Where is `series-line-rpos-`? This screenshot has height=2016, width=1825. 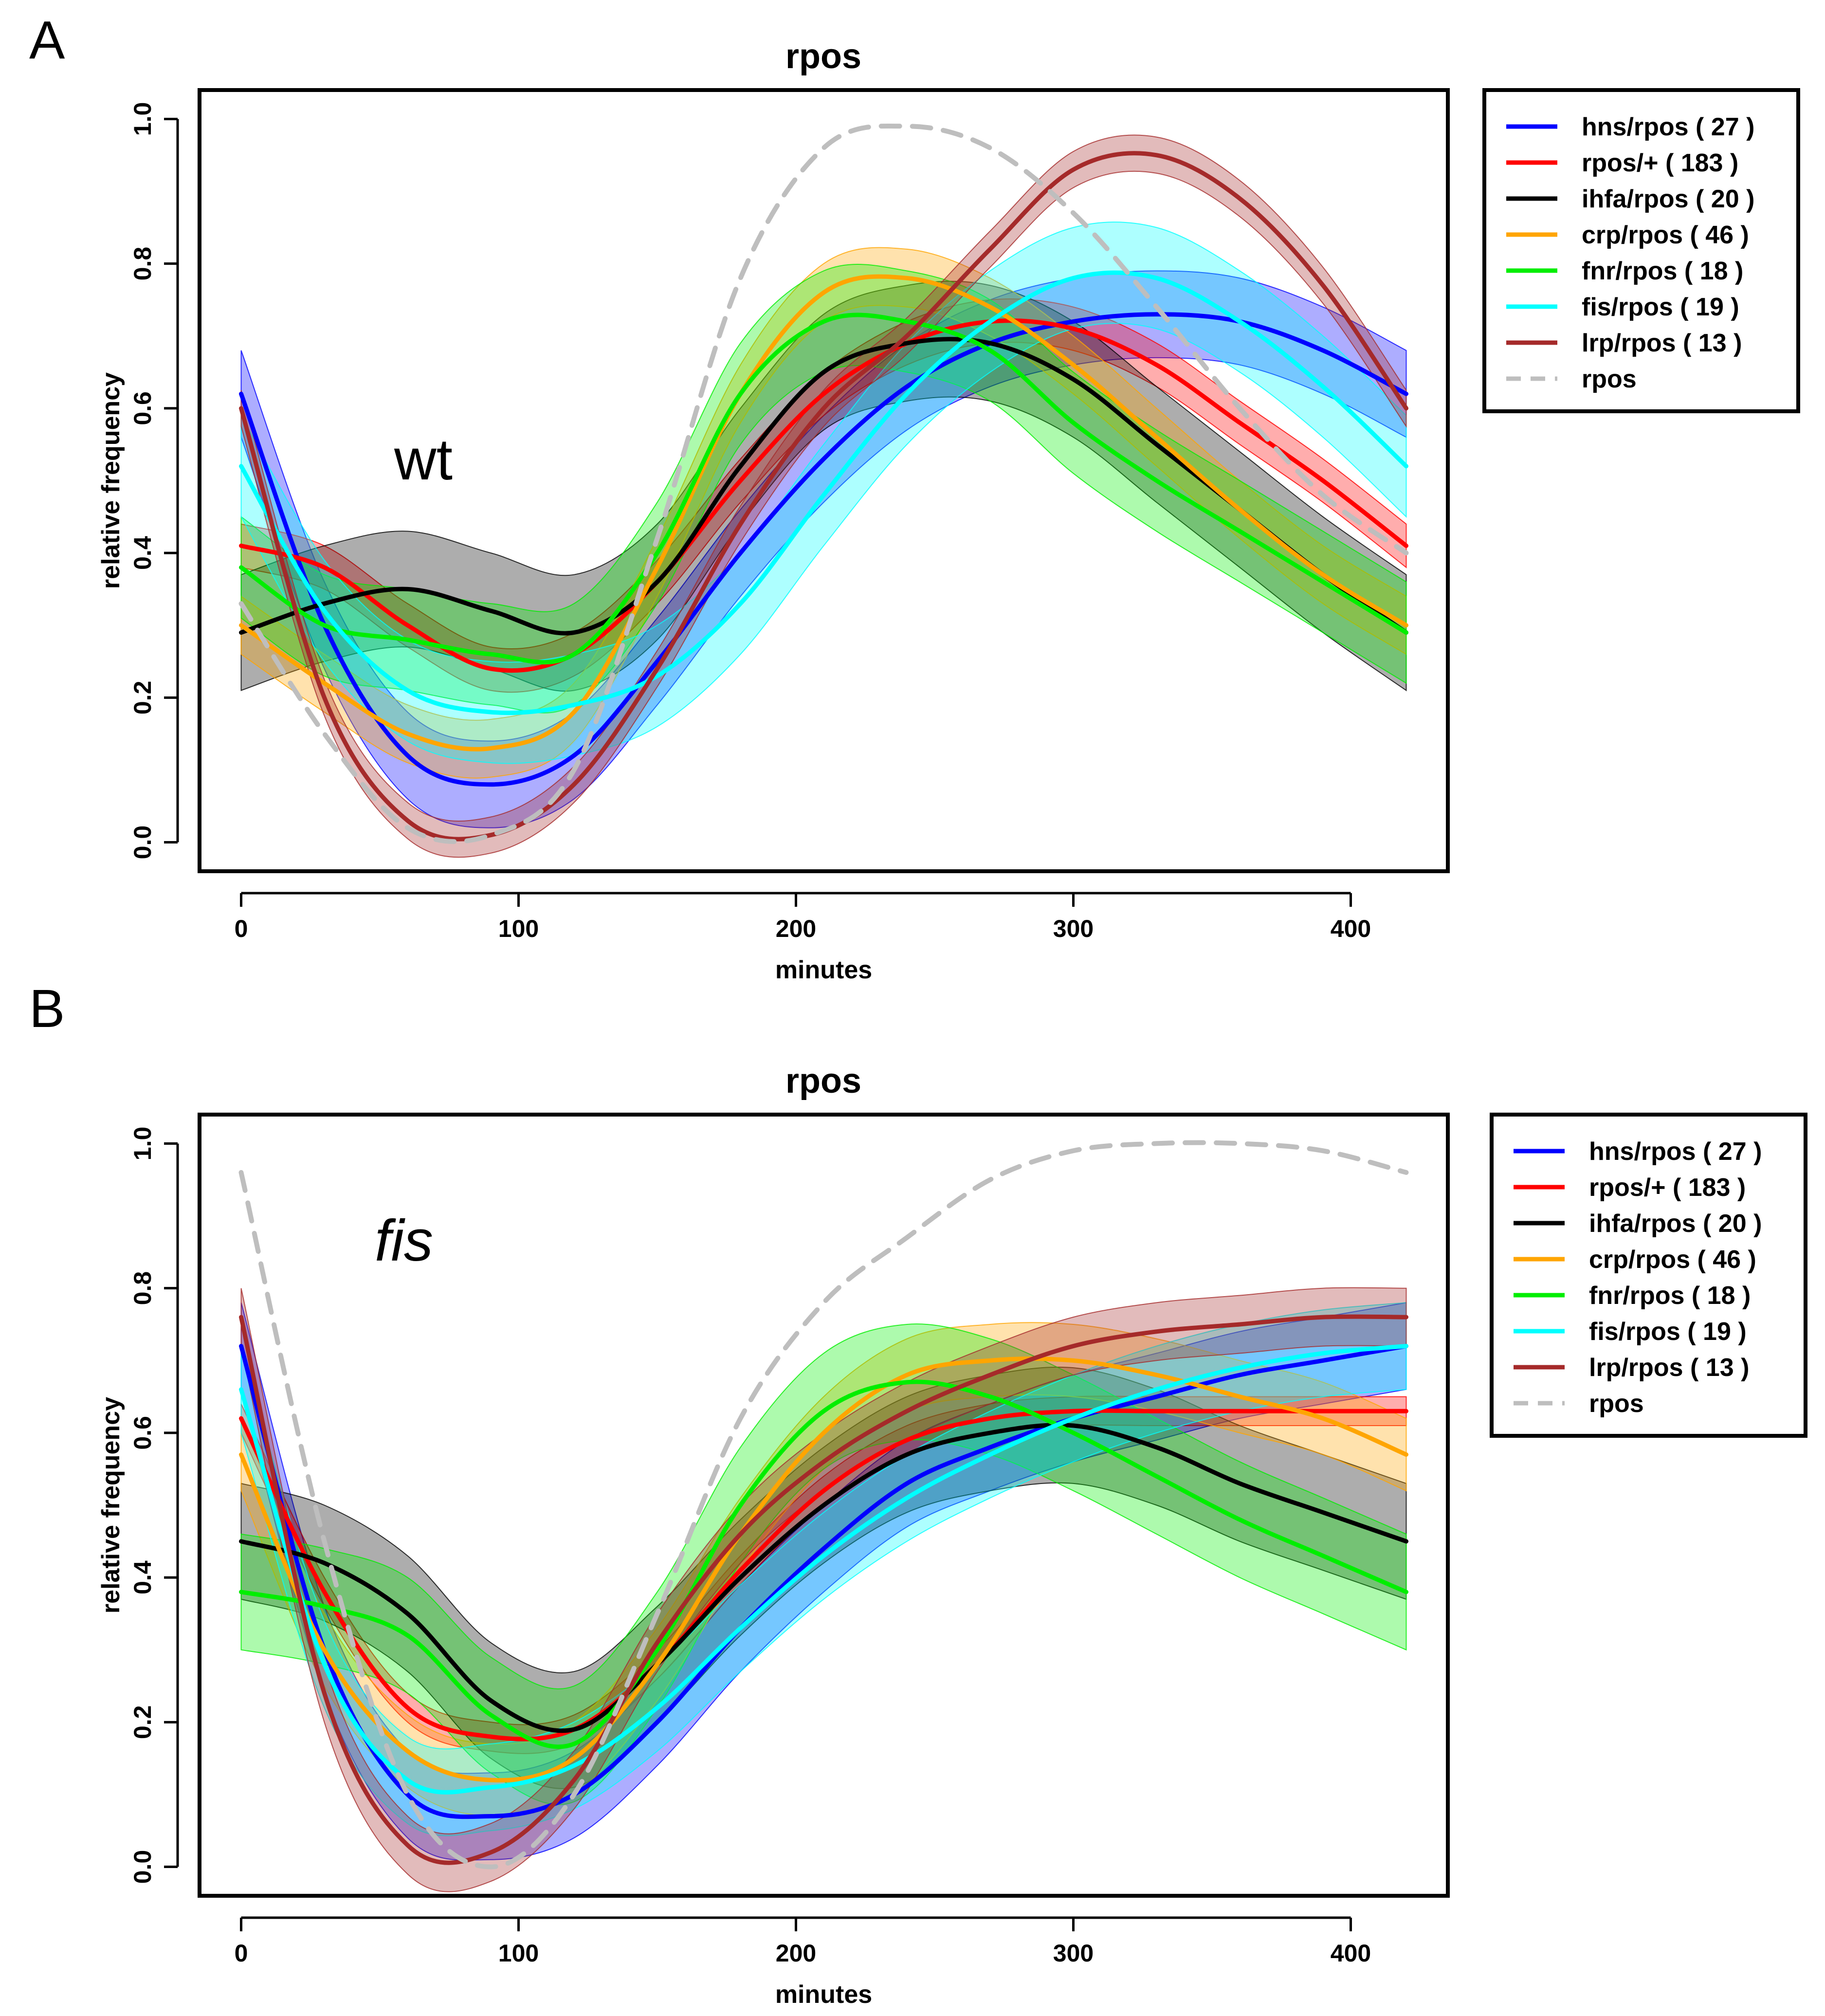 series-line-rpos- is located at coordinates (824, 1574).